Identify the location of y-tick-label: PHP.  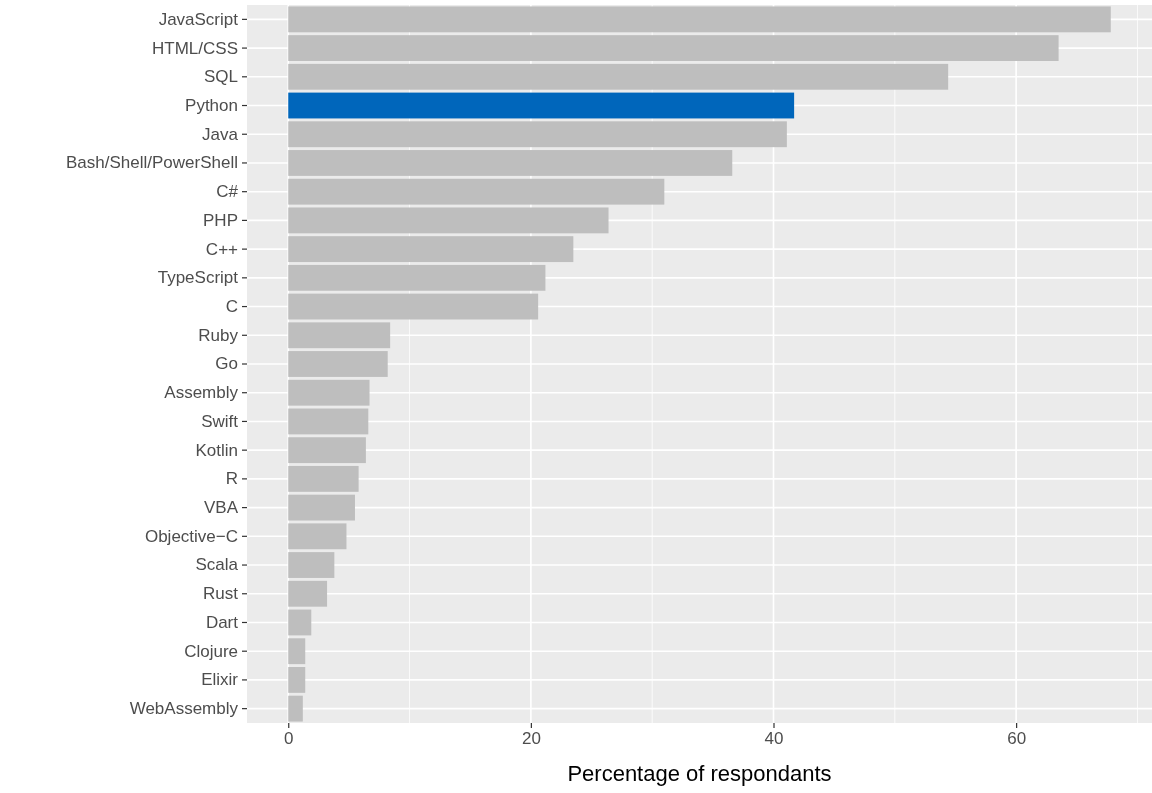
(220, 220).